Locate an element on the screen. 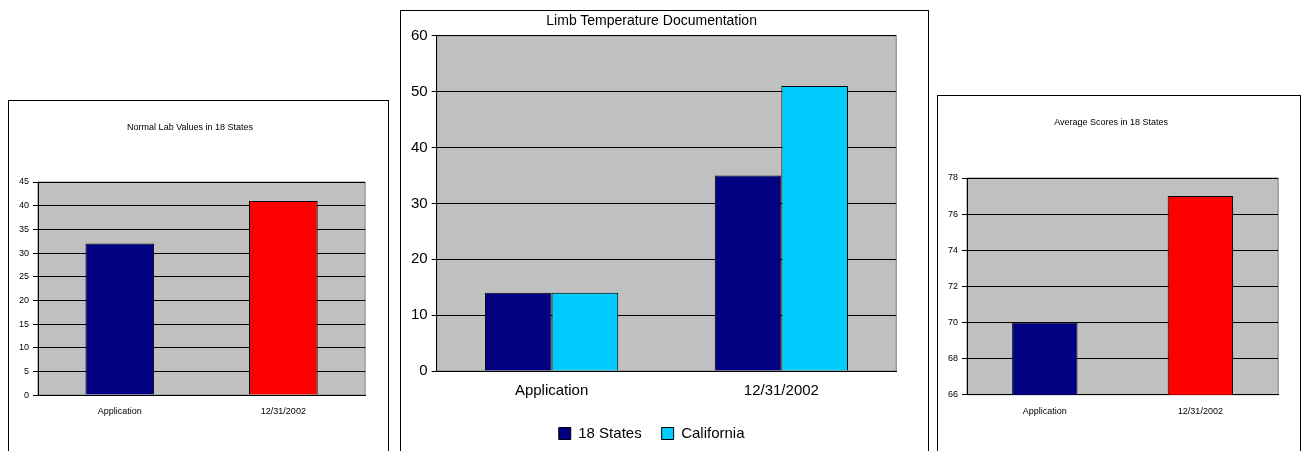 This screenshot has height=451, width=1304. y-tick-label: 60 is located at coordinates (419, 34).